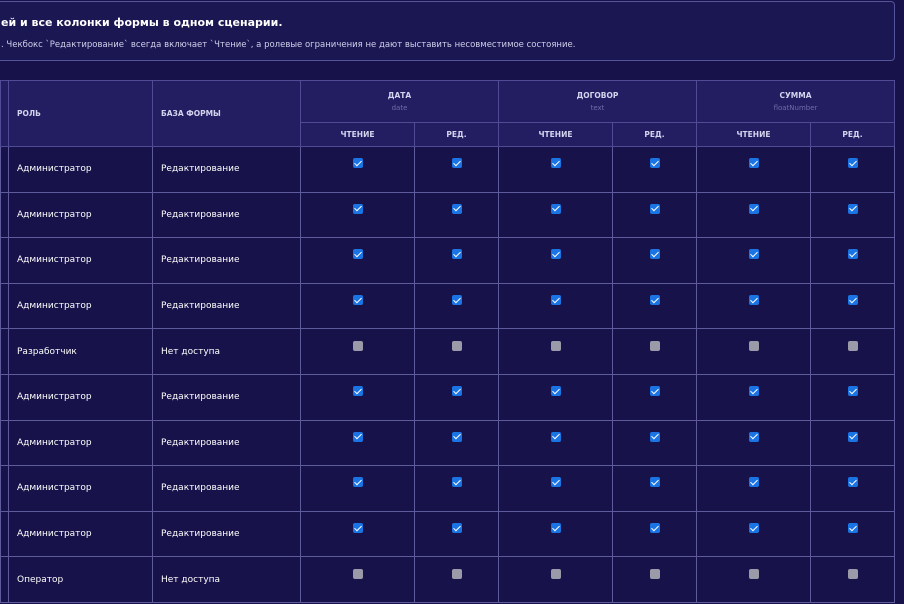  I want to click on group-header: ДОГОВОР text, so click(597, 101).